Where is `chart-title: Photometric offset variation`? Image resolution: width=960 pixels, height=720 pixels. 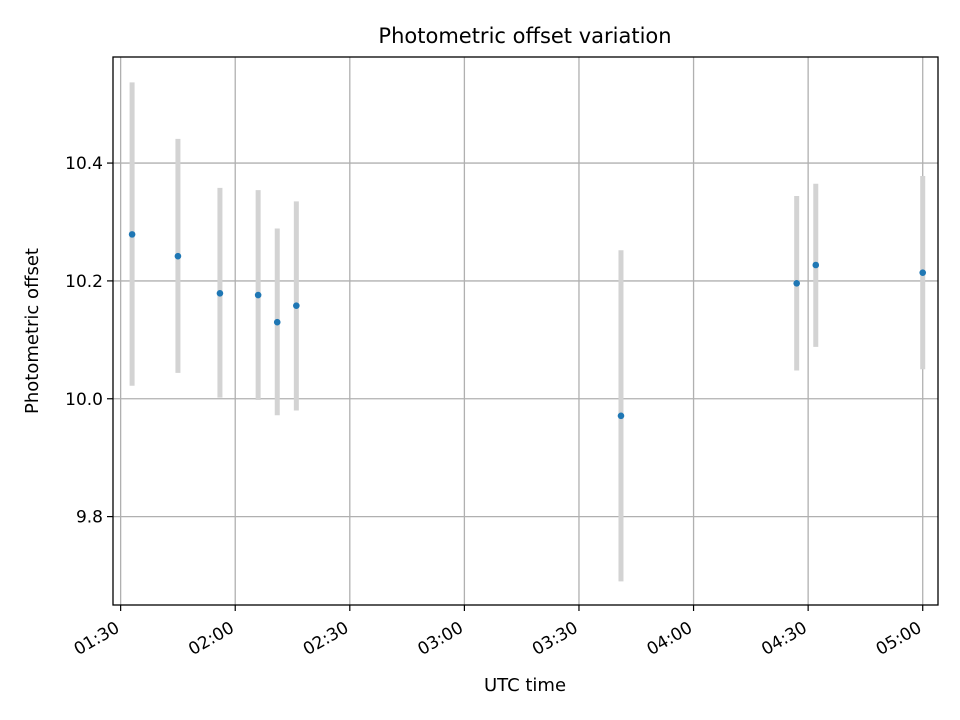 chart-title: Photometric offset variation is located at coordinates (524, 36).